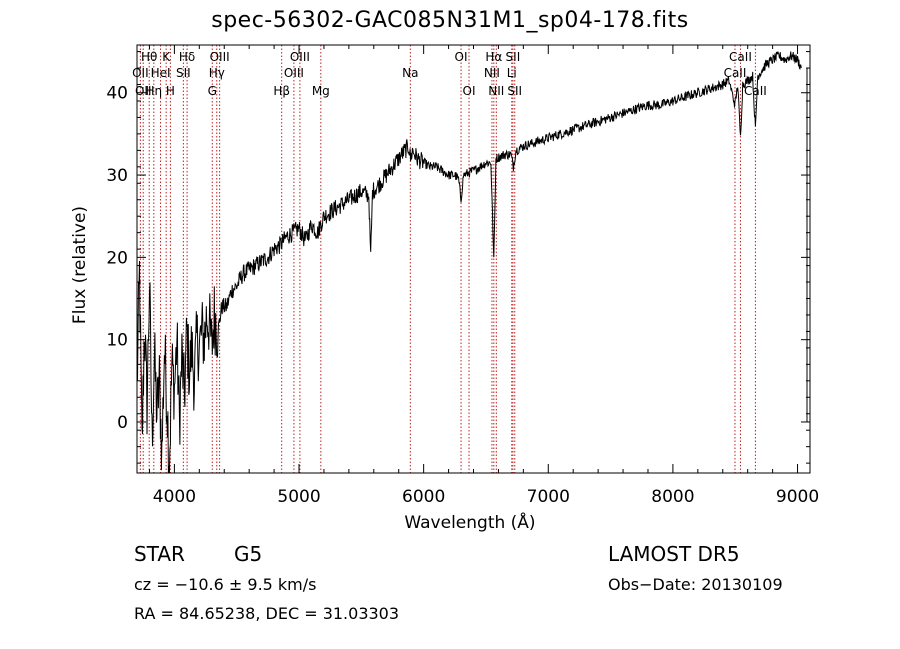 This screenshot has width=900, height=649. What do you see at coordinates (492, 73) in the screenshot?
I see `line-label-19: NII` at bounding box center [492, 73].